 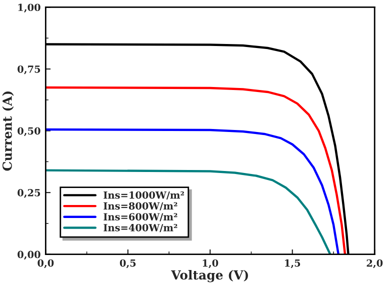 I want to click on y-tick-label: 0,00, so click(x=29, y=255).